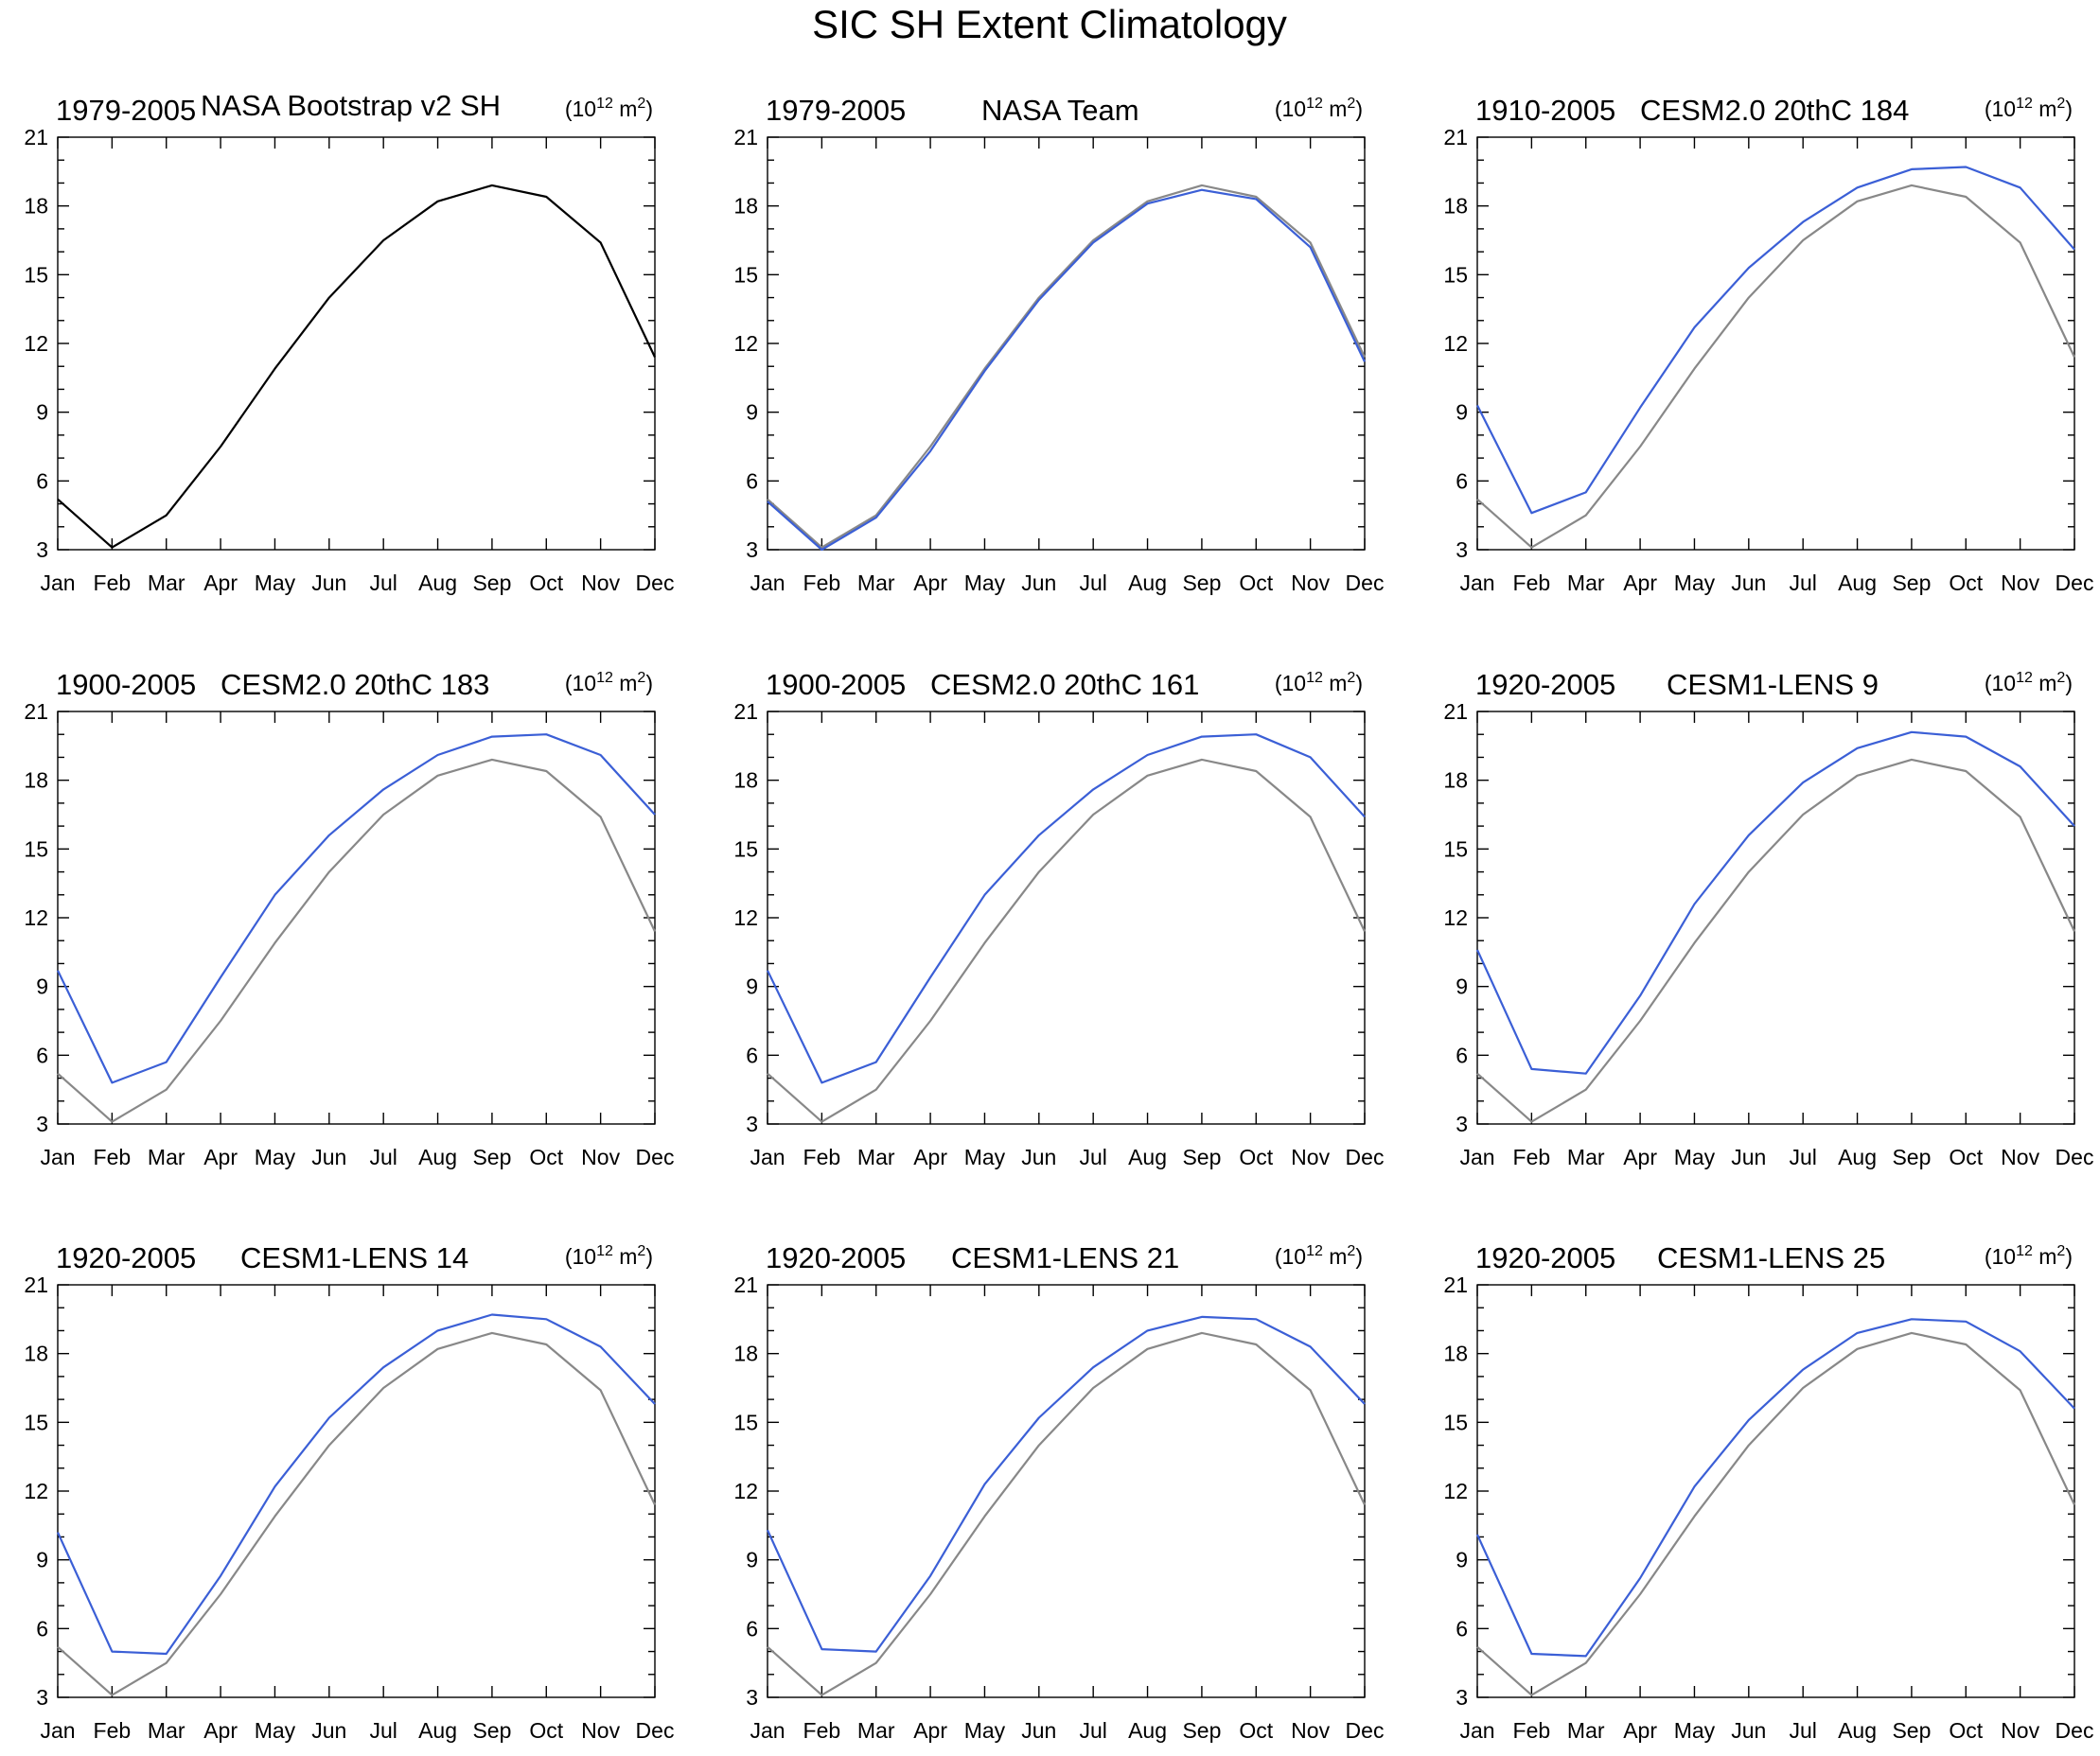 This screenshot has height=1756, width=2100. What do you see at coordinates (126, 684) in the screenshot?
I see `panel-period: 1900-2005` at bounding box center [126, 684].